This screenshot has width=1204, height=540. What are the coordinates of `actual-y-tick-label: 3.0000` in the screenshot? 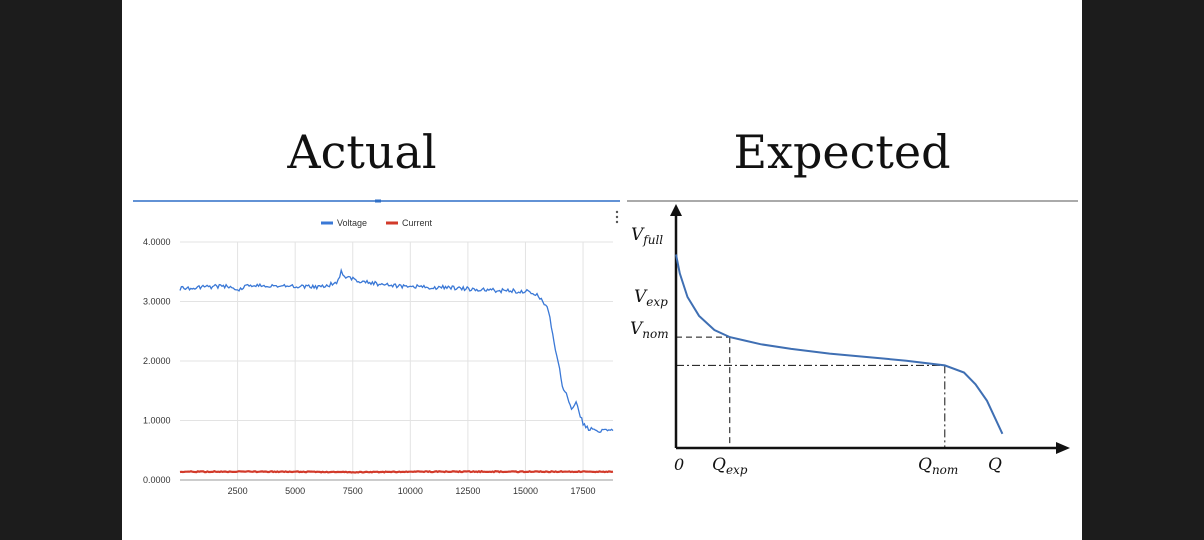 It's located at (157, 302).